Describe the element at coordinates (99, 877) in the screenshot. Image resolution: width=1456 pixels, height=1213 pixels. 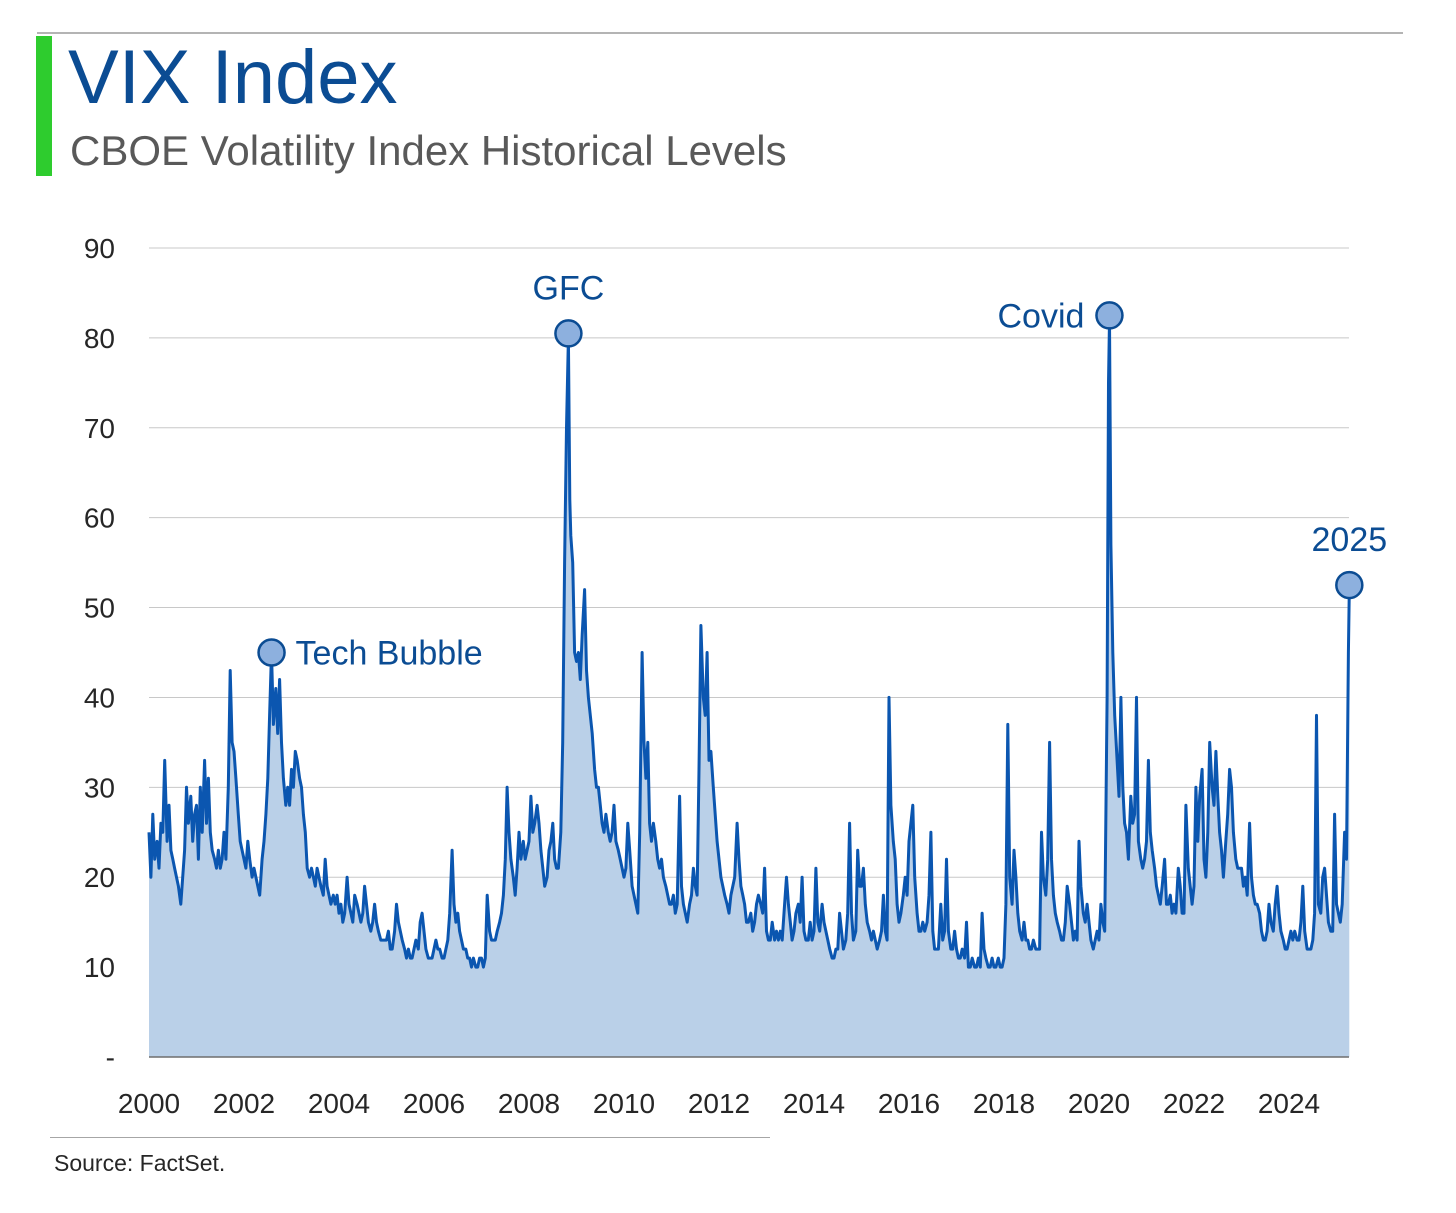
I see `y-tick-label: 20` at that location.